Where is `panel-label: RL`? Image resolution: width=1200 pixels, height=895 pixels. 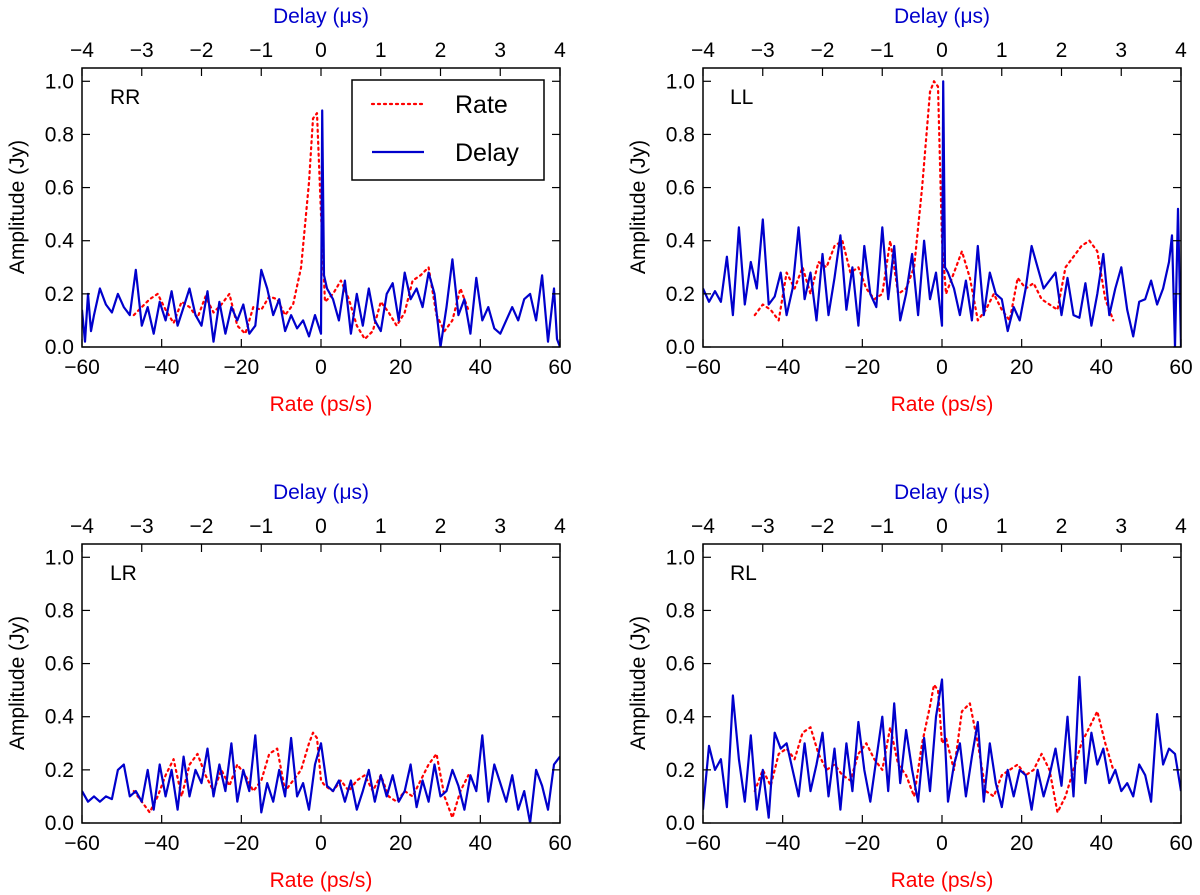 panel-label: RL is located at coordinates (743, 573).